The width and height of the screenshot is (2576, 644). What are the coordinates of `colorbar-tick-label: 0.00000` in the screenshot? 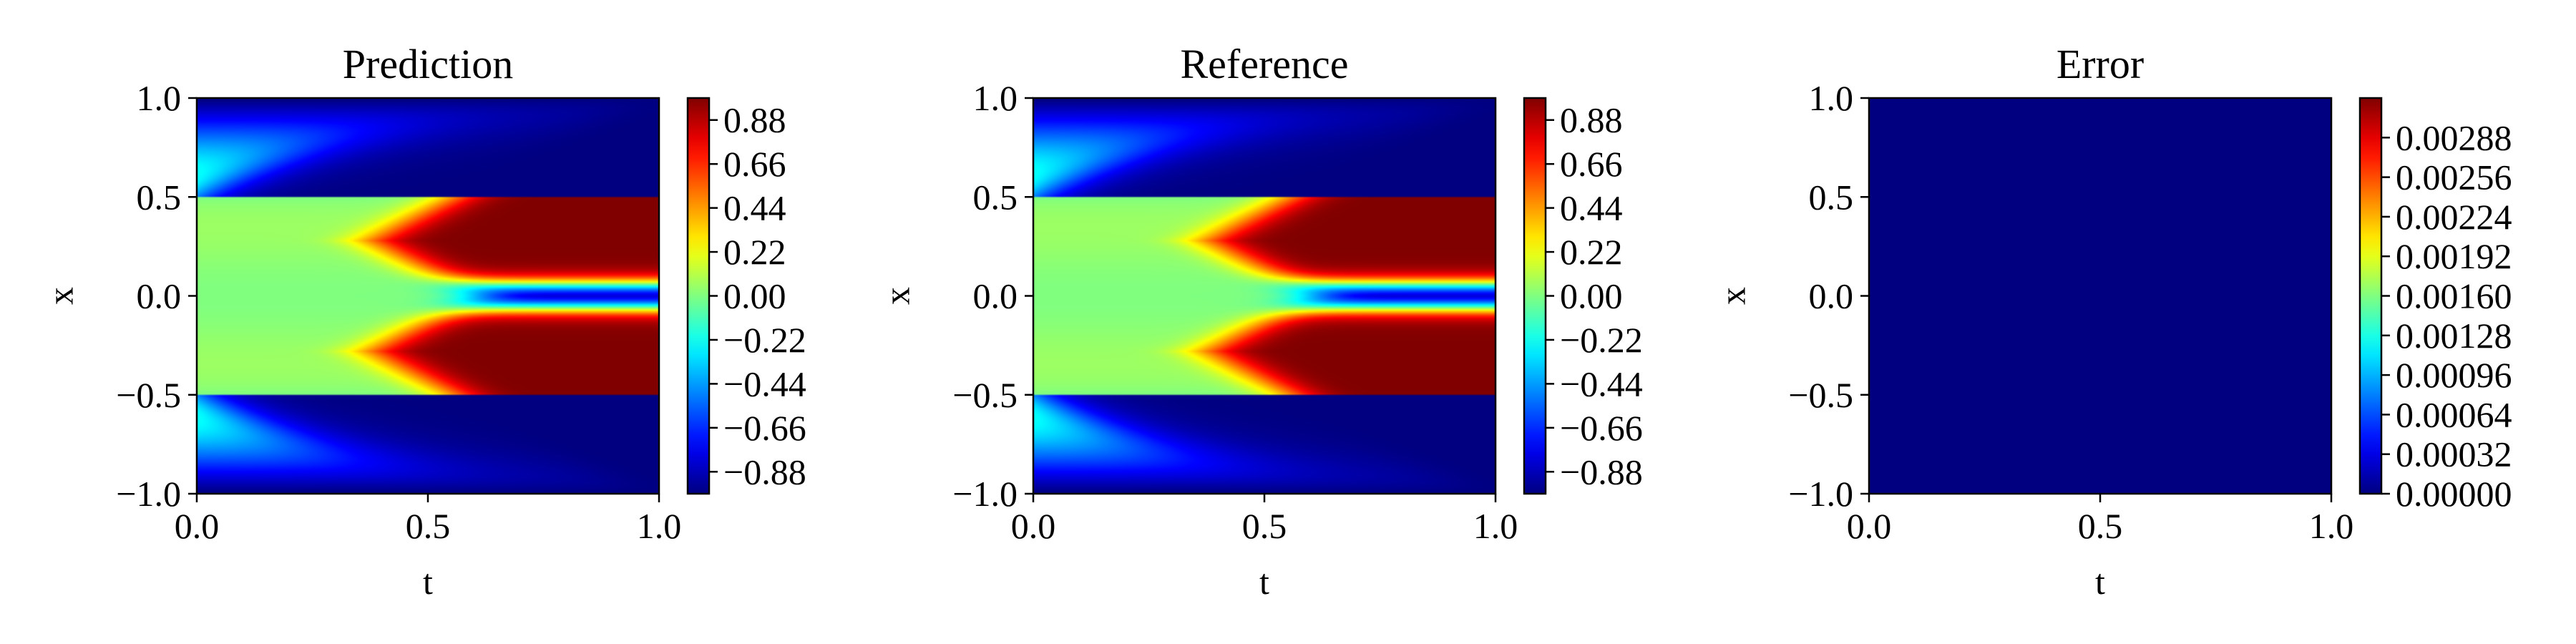 It's located at (2454, 494).